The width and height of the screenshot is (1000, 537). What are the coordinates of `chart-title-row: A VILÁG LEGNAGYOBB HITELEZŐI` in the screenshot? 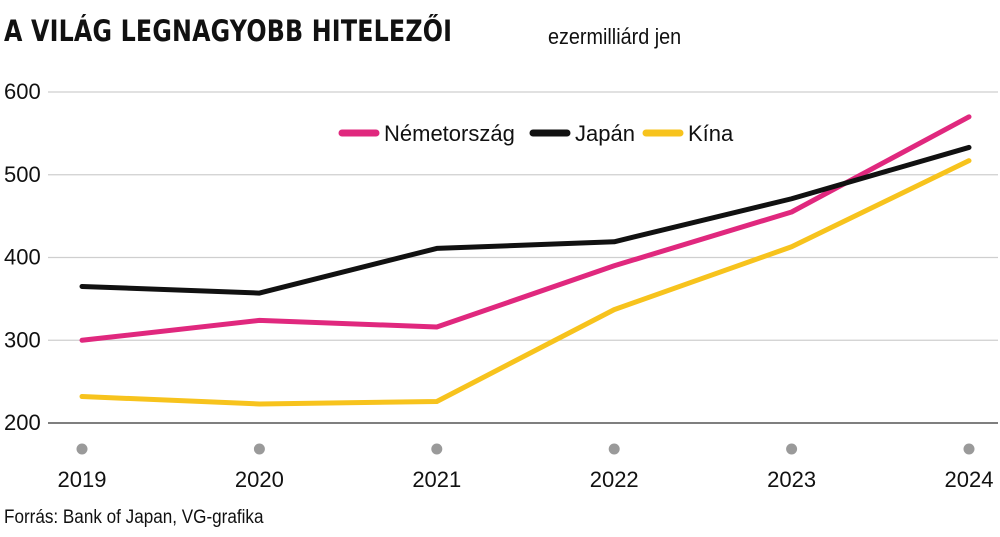 It's located at (277, 31).